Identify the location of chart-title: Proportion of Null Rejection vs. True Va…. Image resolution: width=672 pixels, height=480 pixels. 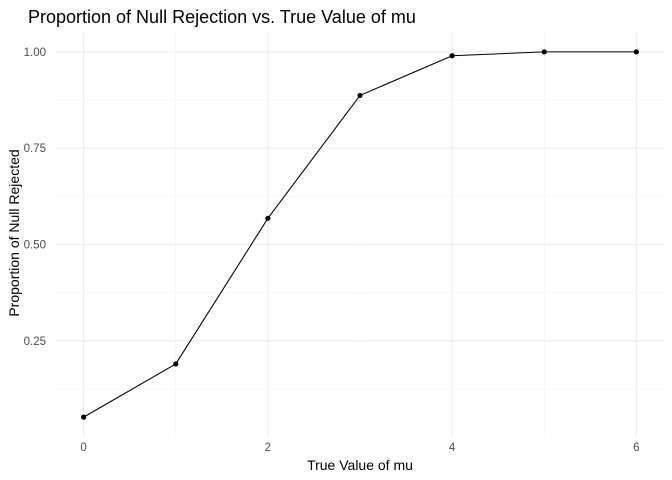
(222, 17).